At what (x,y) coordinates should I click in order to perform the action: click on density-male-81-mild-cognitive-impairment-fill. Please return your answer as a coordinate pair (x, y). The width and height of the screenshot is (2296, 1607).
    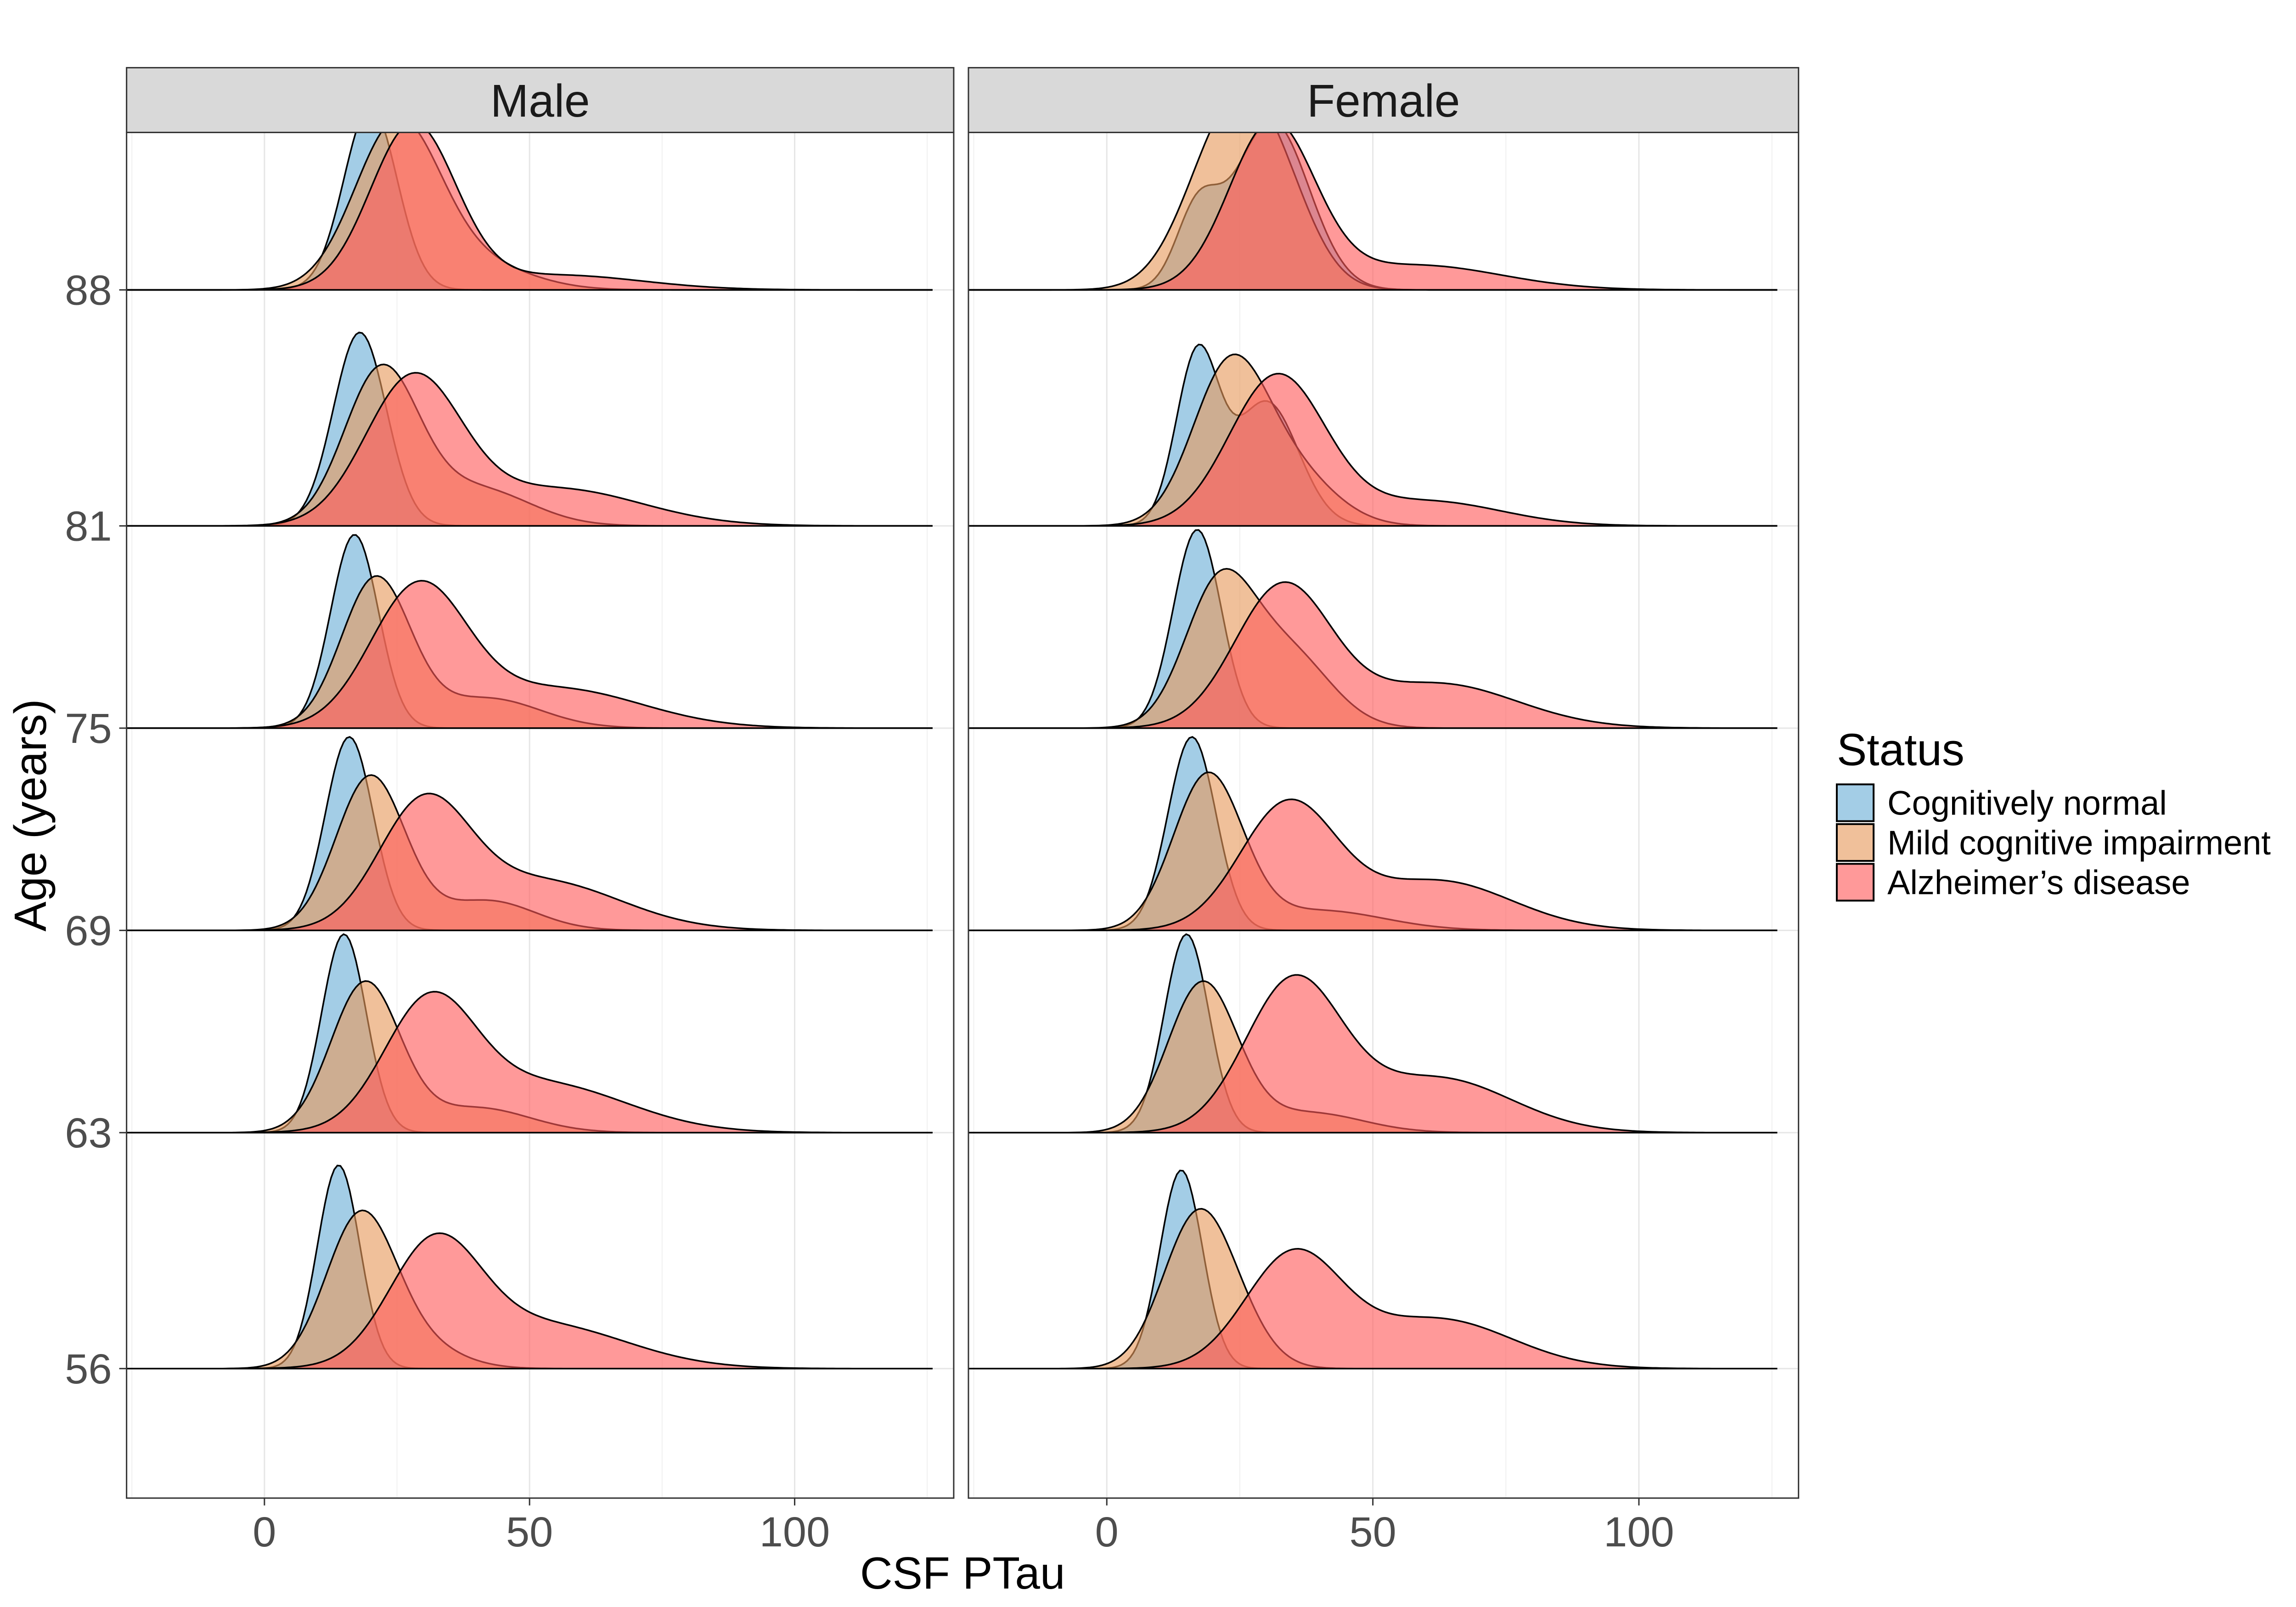
    Looking at the image, I should click on (529, 445).